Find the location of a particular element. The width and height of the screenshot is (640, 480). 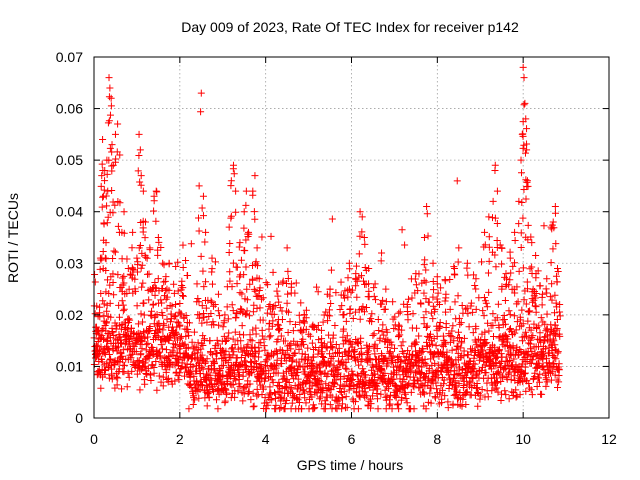

y-tick-label: 0.03 is located at coordinates (69, 263).